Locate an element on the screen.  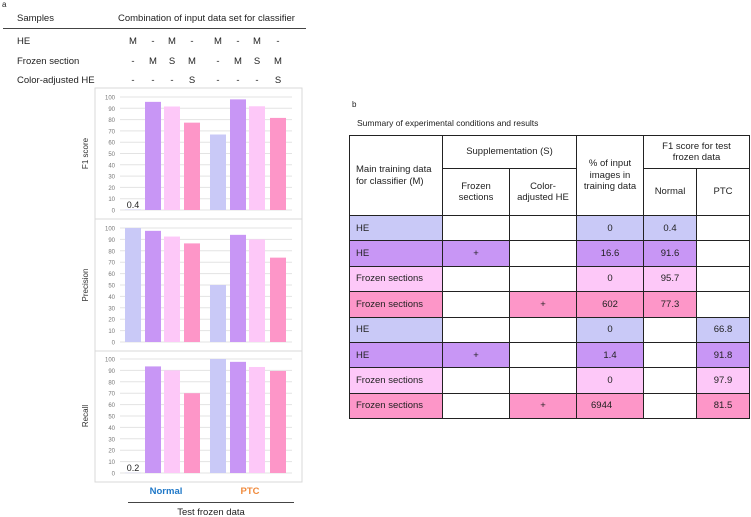
cell-normal is located at coordinates (670, 406).